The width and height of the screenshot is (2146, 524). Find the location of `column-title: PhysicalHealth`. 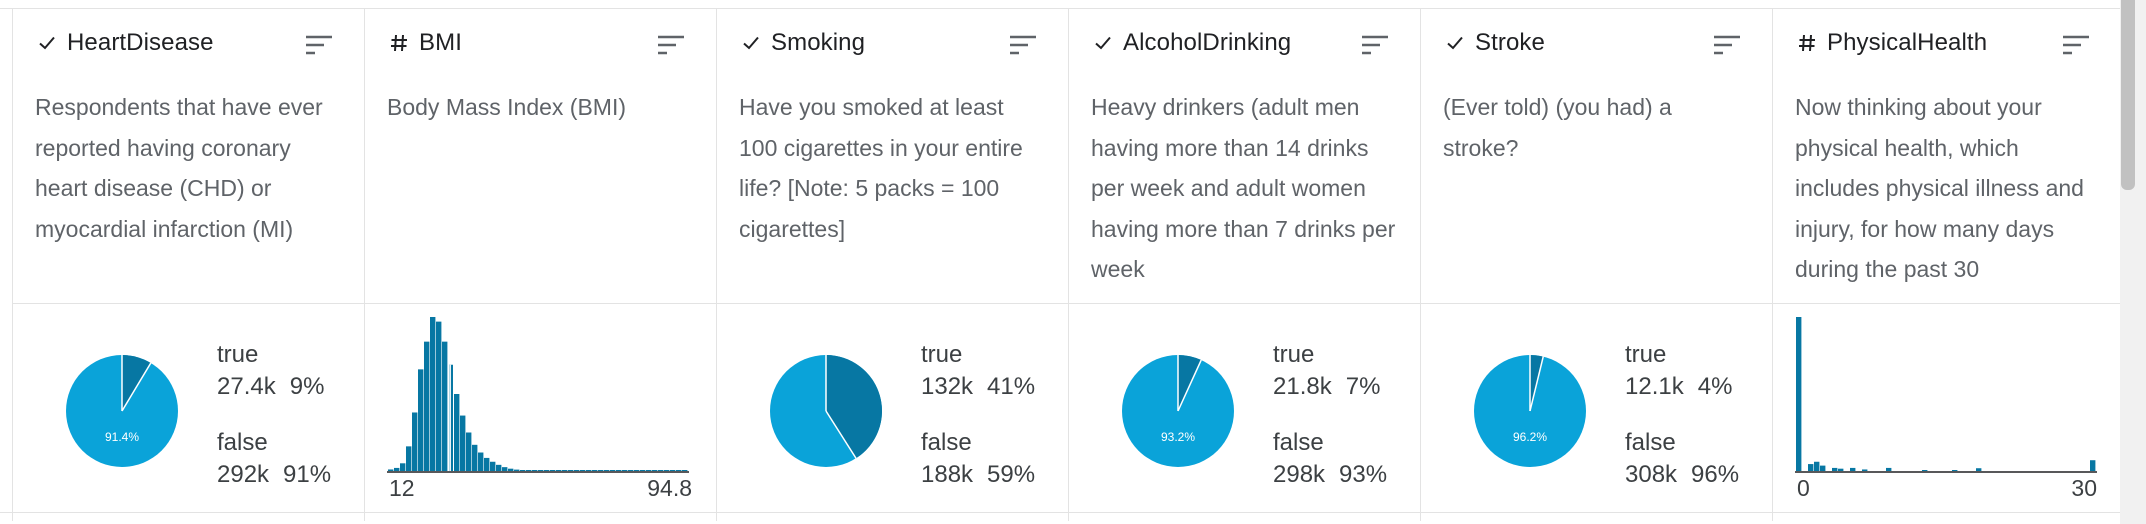

column-title: PhysicalHealth is located at coordinates (1907, 42).